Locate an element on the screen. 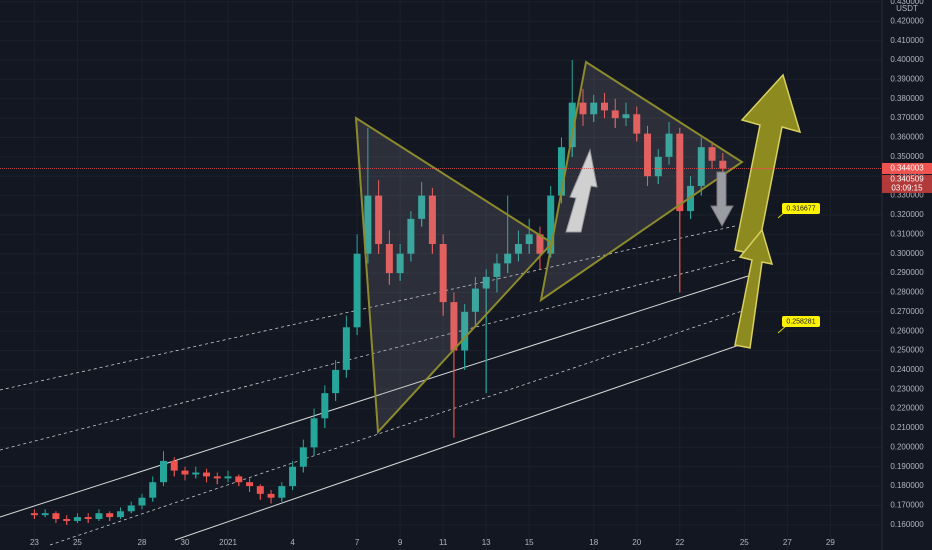 Image resolution: width=932 pixels, height=550 pixels. note-label: 0.258281 is located at coordinates (800, 321).